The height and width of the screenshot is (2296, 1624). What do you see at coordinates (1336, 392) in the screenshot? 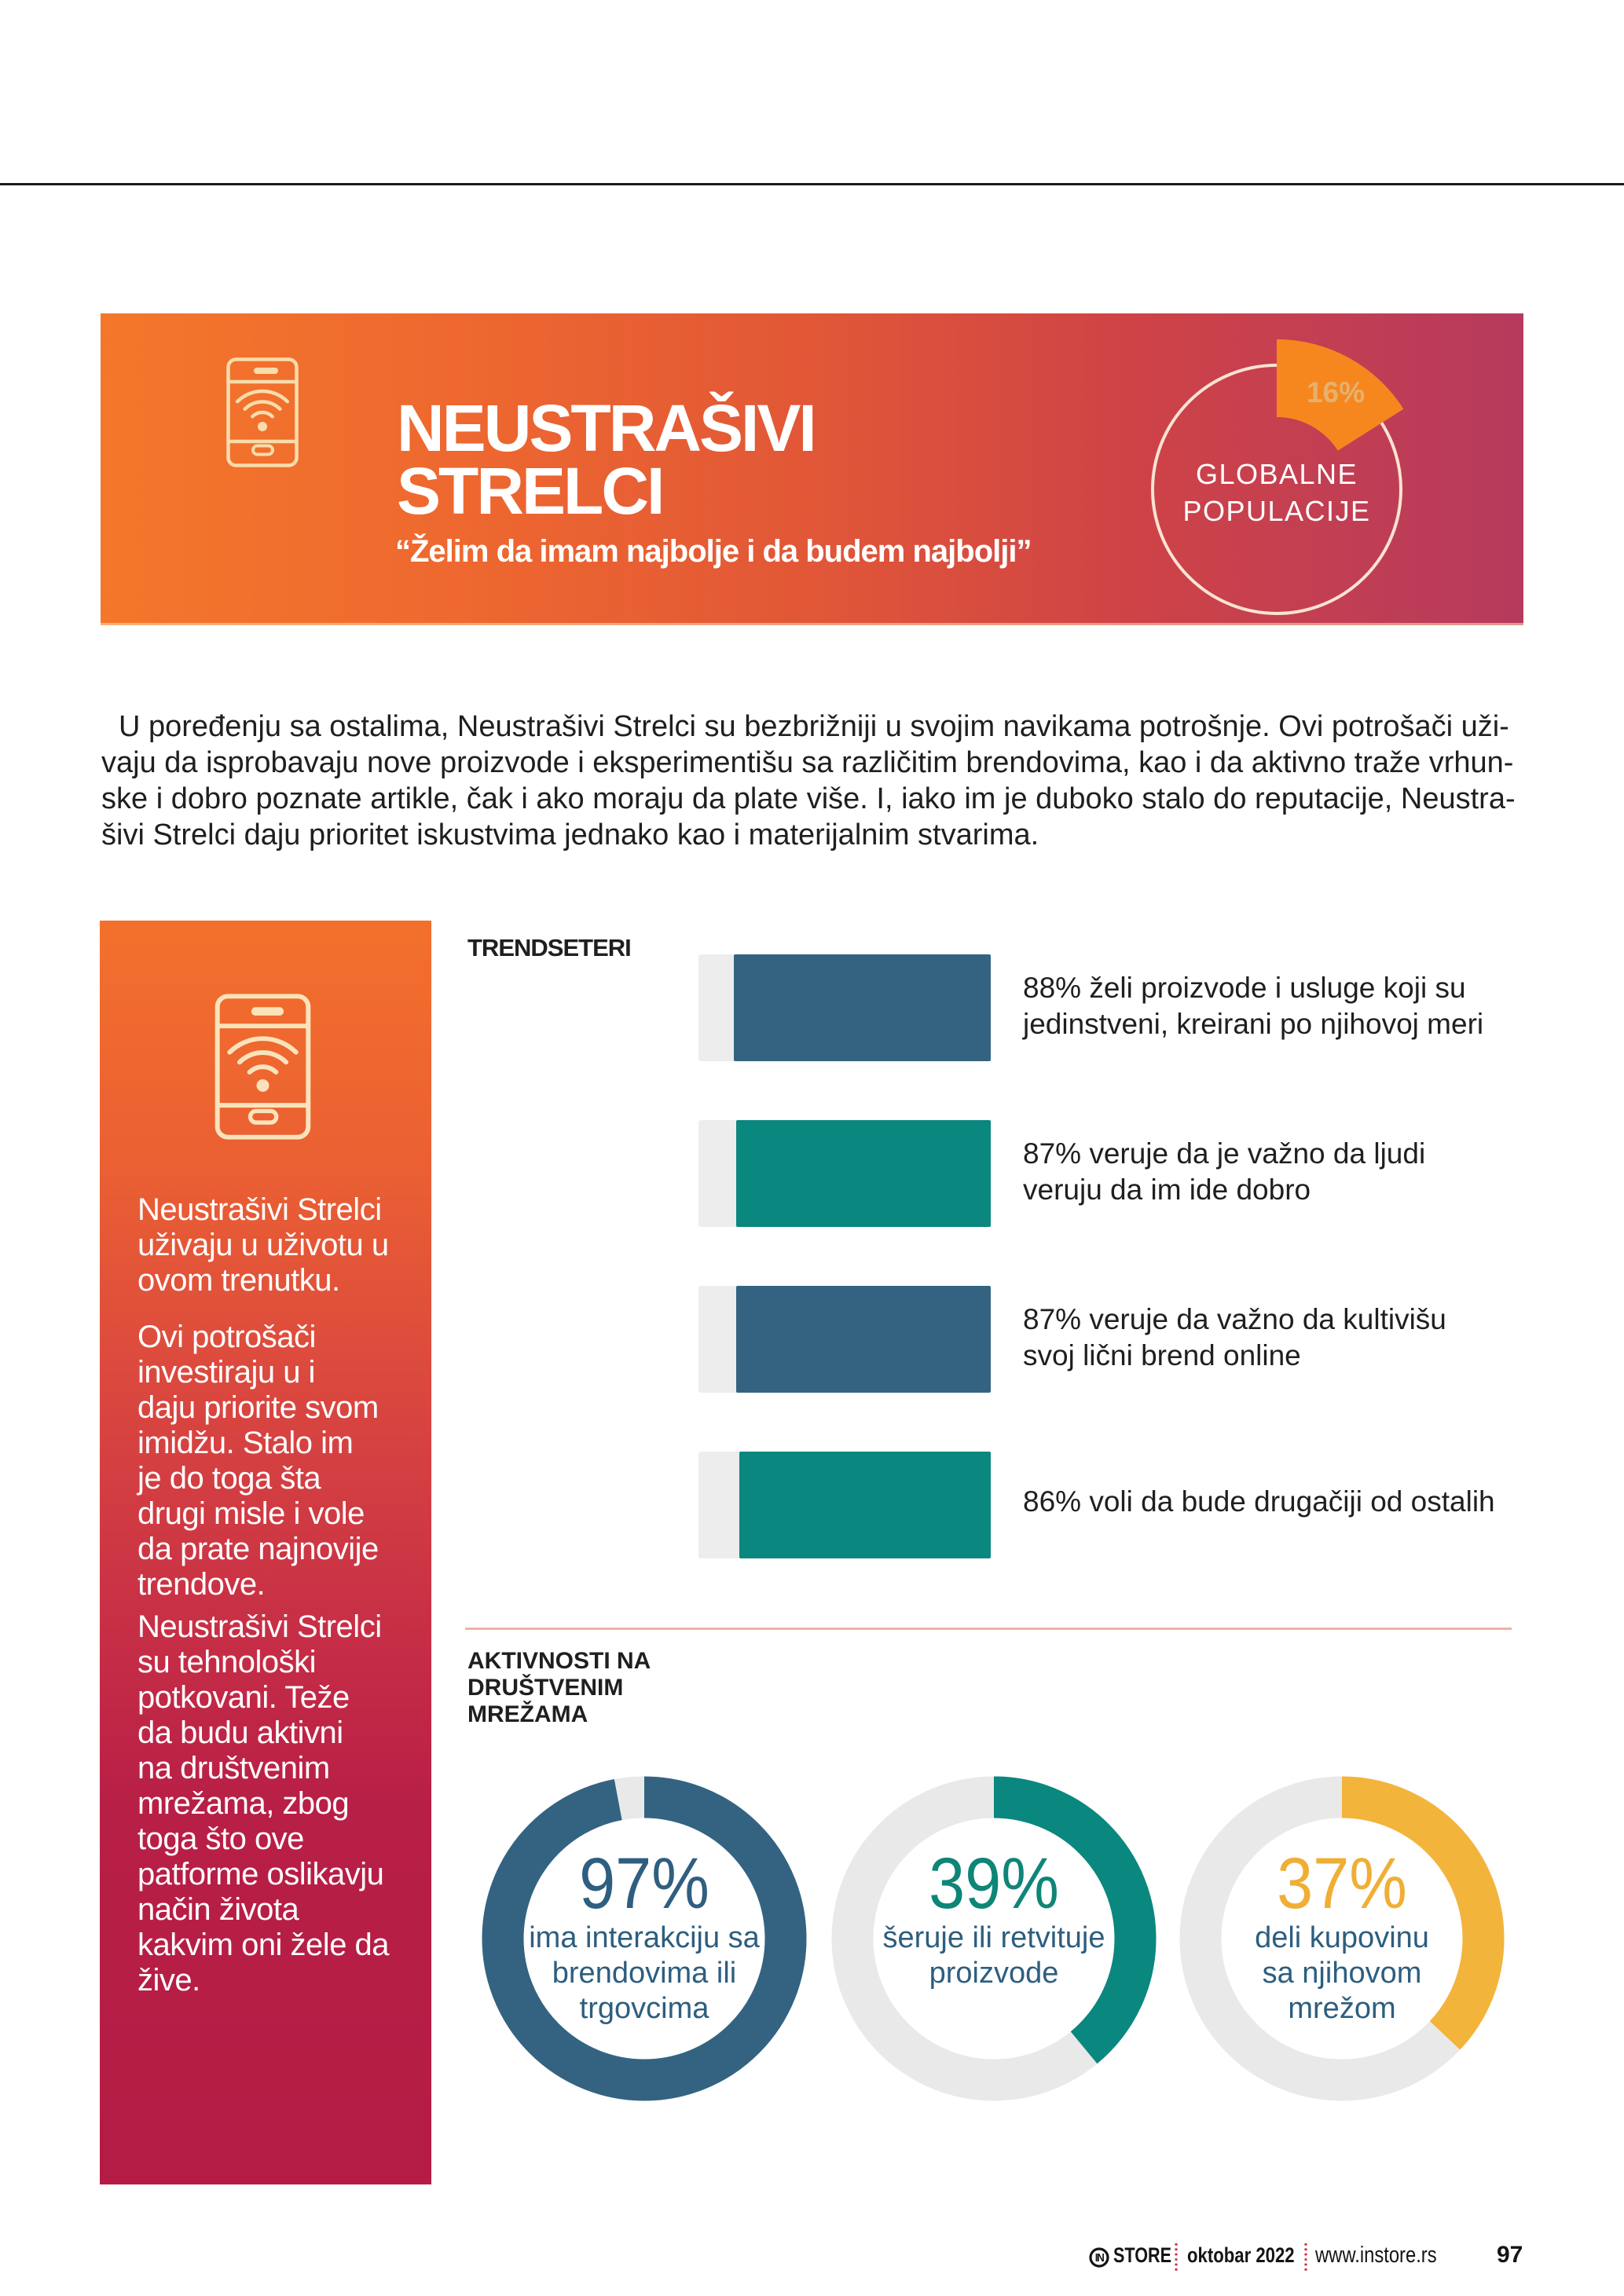
I see `svg-text: 16%` at bounding box center [1336, 392].